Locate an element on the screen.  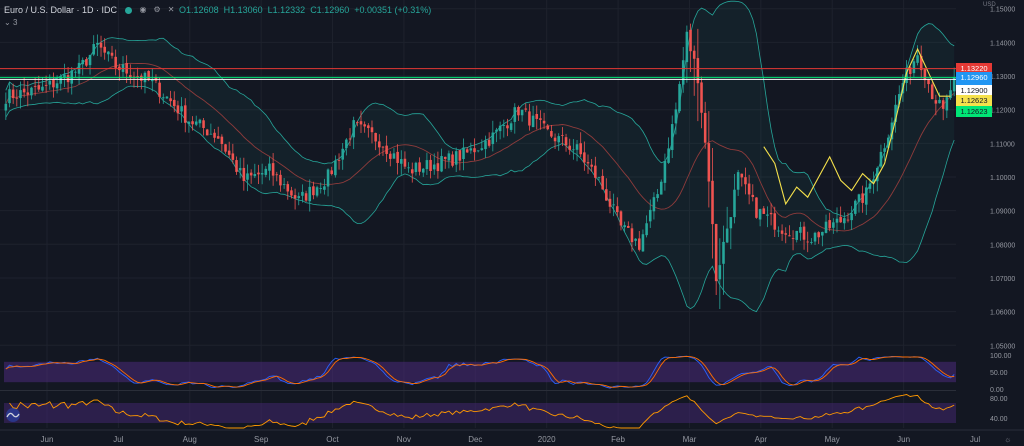
time-tick-label-6: Dec is located at coordinates (475, 439).